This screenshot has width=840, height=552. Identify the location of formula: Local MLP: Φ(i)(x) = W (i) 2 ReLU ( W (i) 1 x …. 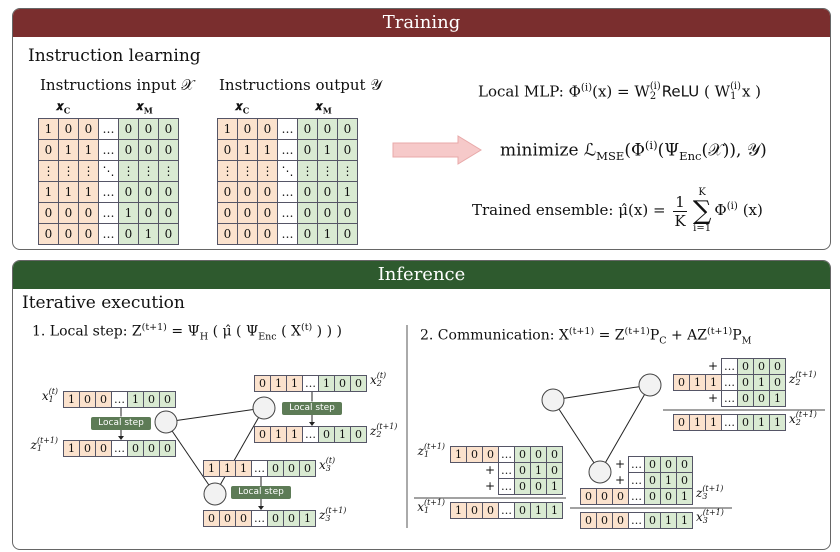
(620, 92).